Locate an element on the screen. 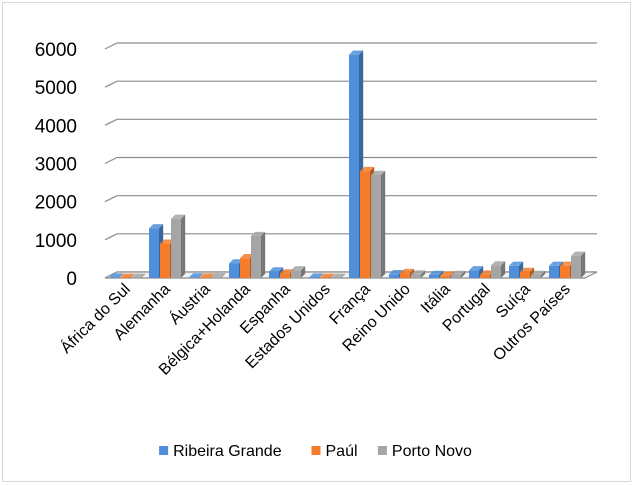 The width and height of the screenshot is (635, 486). legend-item: Porto Novo is located at coordinates (424, 451).